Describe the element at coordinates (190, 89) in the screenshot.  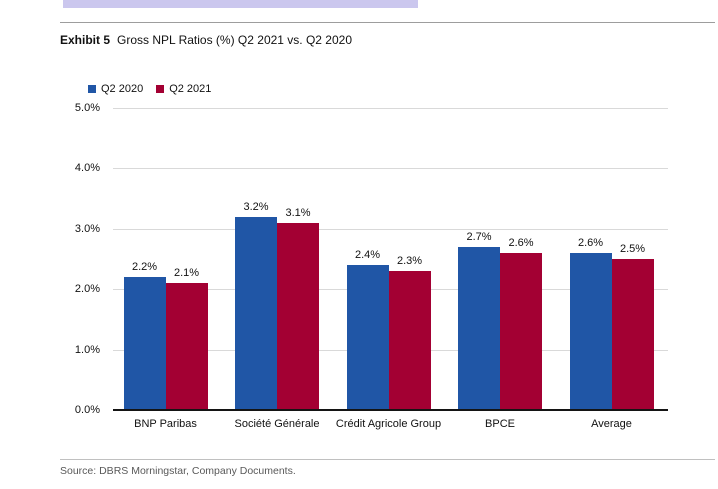
I see `legend-label: Q2 2021` at that location.